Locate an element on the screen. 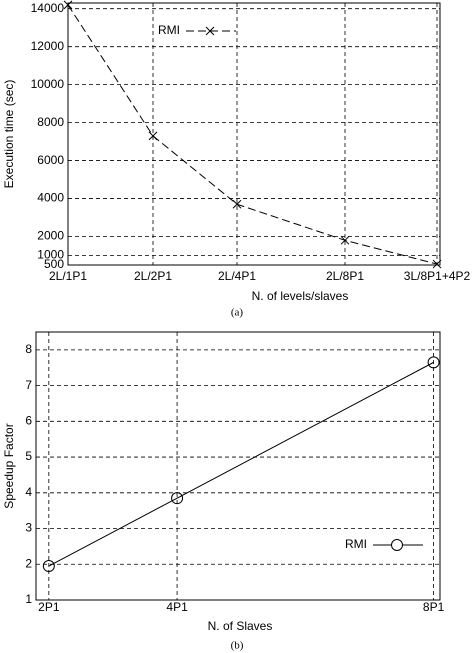  y-tick-label: 8 is located at coordinates (28, 349).